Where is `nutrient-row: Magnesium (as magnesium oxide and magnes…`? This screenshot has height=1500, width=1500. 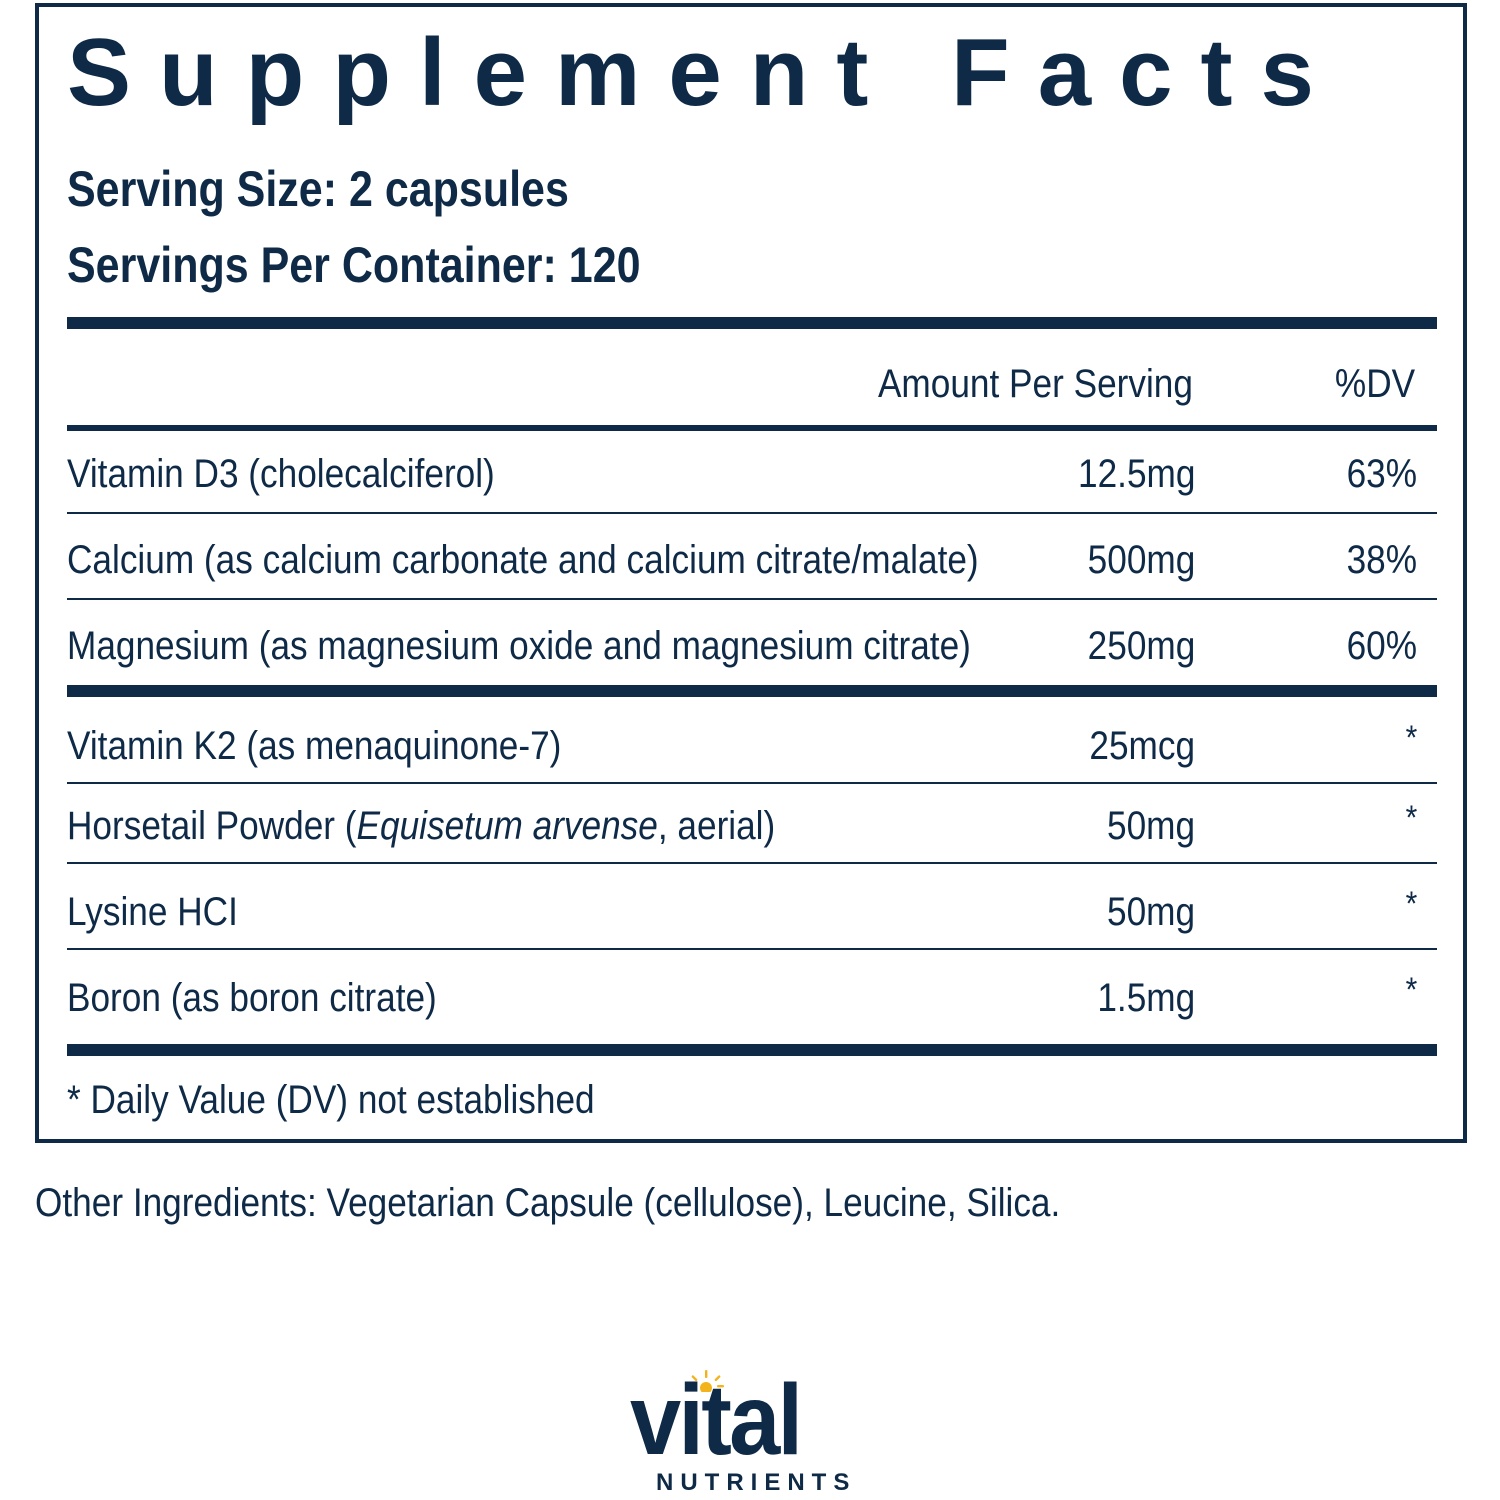 nutrient-row: Magnesium (as magnesium oxide and magnes… is located at coordinates (752, 646).